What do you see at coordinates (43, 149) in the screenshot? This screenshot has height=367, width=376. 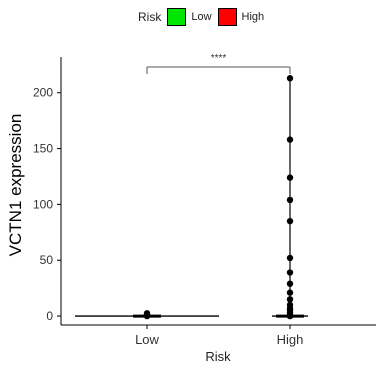 I see `y-tick-label: 150` at bounding box center [43, 149].